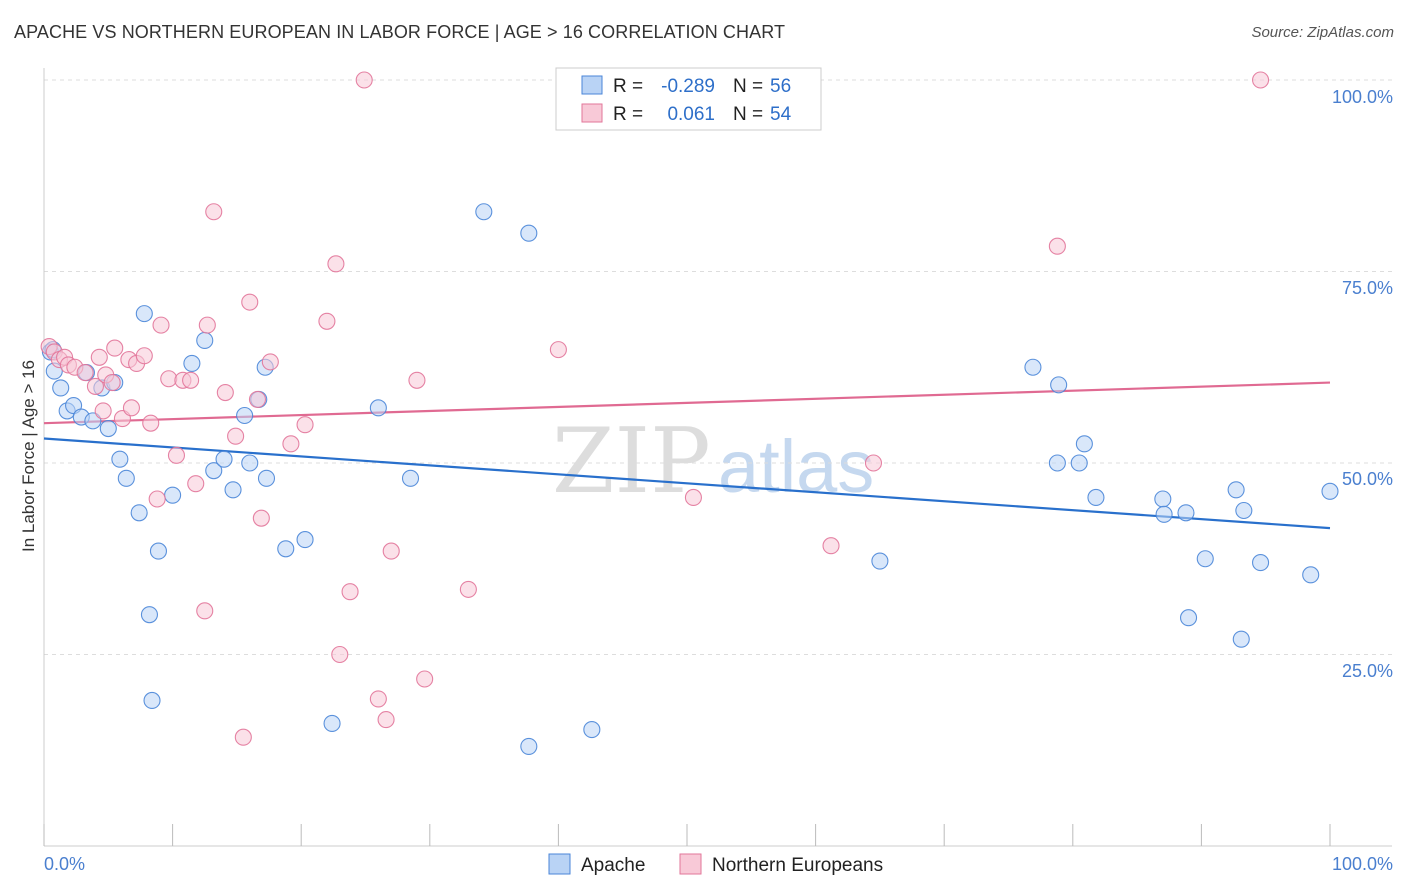  I want to click on series-legend: Apache Northern Europeans, so click(715, 864).